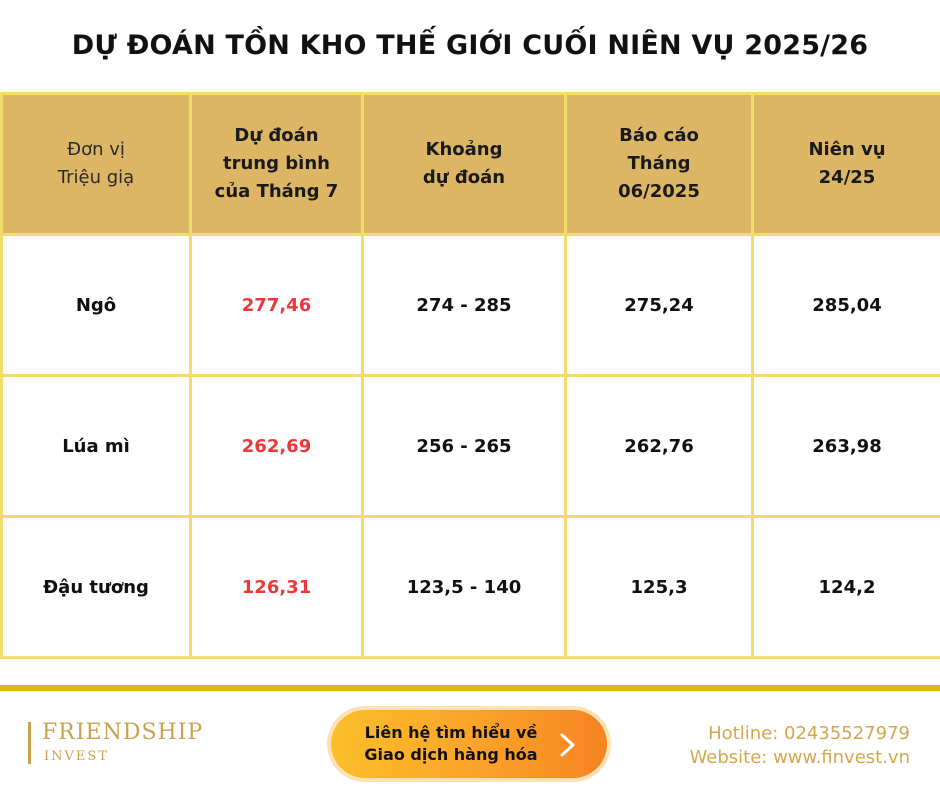 This screenshot has width=940, height=788. What do you see at coordinates (96, 149) in the screenshot?
I see `header-unit-line: Đơn vị` at bounding box center [96, 149].